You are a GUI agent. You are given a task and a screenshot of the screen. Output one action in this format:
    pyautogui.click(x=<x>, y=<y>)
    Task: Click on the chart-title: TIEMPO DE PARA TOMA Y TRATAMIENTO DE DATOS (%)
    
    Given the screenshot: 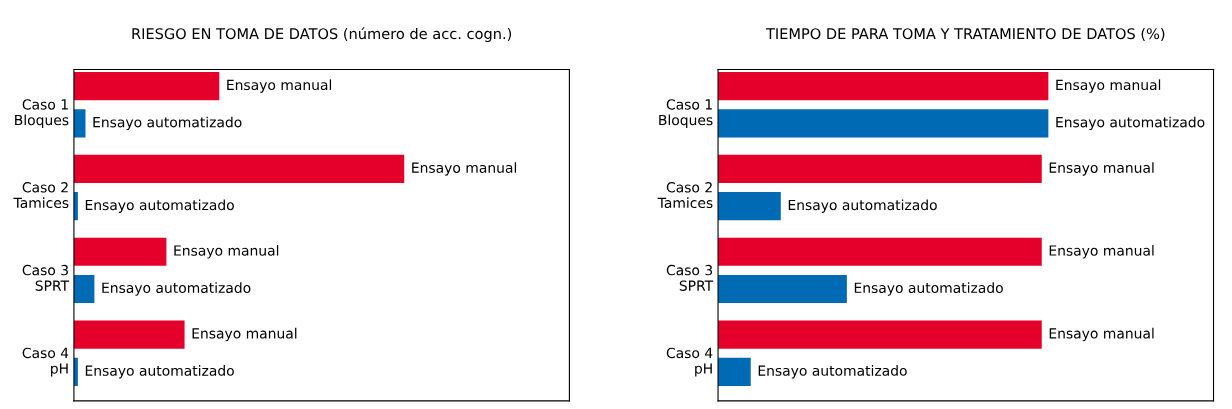 What is the action you would take?
    pyautogui.click(x=965, y=34)
    